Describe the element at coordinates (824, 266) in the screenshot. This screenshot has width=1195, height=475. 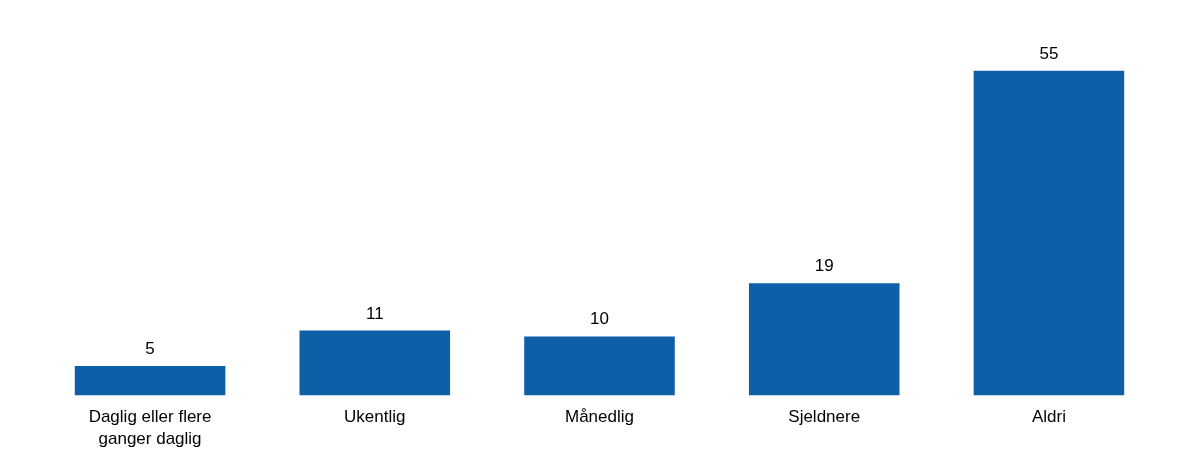
I see `data-label: 19` at that location.